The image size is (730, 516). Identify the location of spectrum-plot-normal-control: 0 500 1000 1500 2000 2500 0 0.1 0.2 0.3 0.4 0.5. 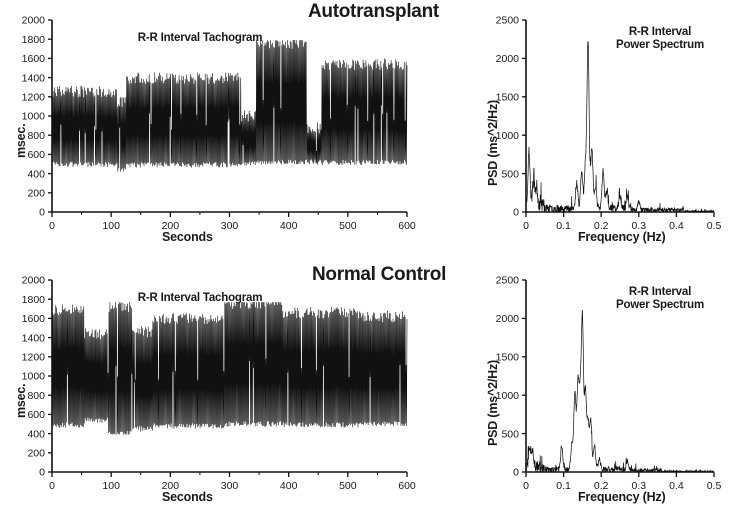
(609, 383).